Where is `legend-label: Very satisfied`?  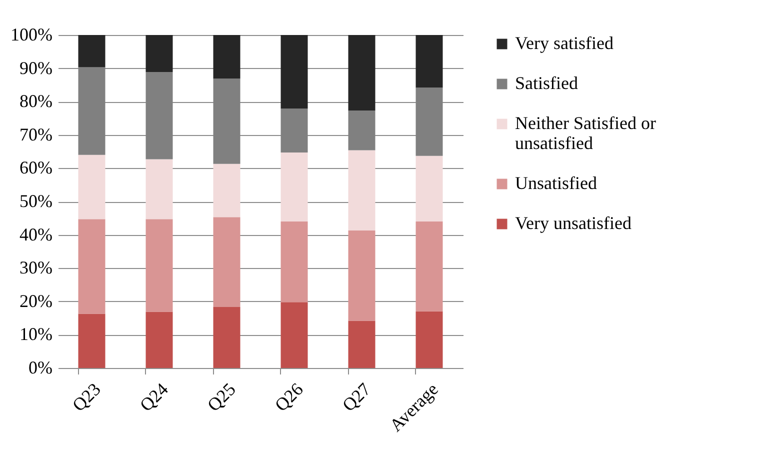
legend-label: Very satisfied is located at coordinates (564, 43).